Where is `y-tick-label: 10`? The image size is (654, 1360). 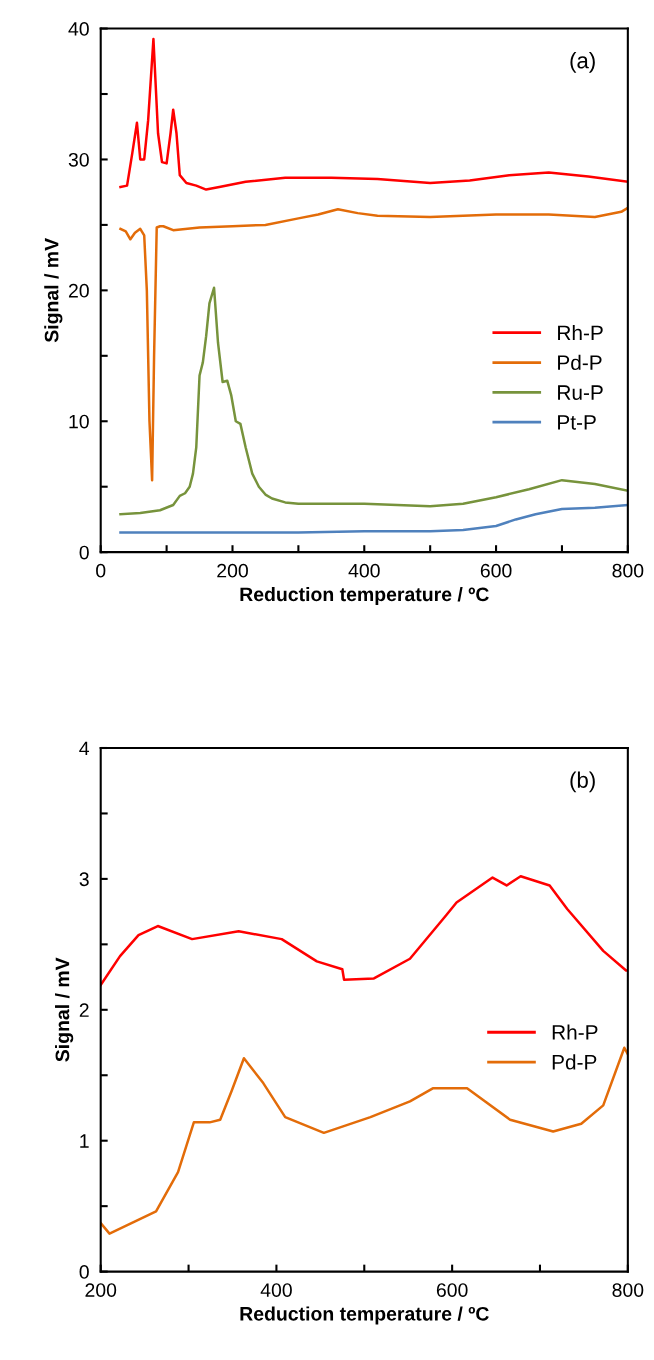
y-tick-label: 10 is located at coordinates (79, 421).